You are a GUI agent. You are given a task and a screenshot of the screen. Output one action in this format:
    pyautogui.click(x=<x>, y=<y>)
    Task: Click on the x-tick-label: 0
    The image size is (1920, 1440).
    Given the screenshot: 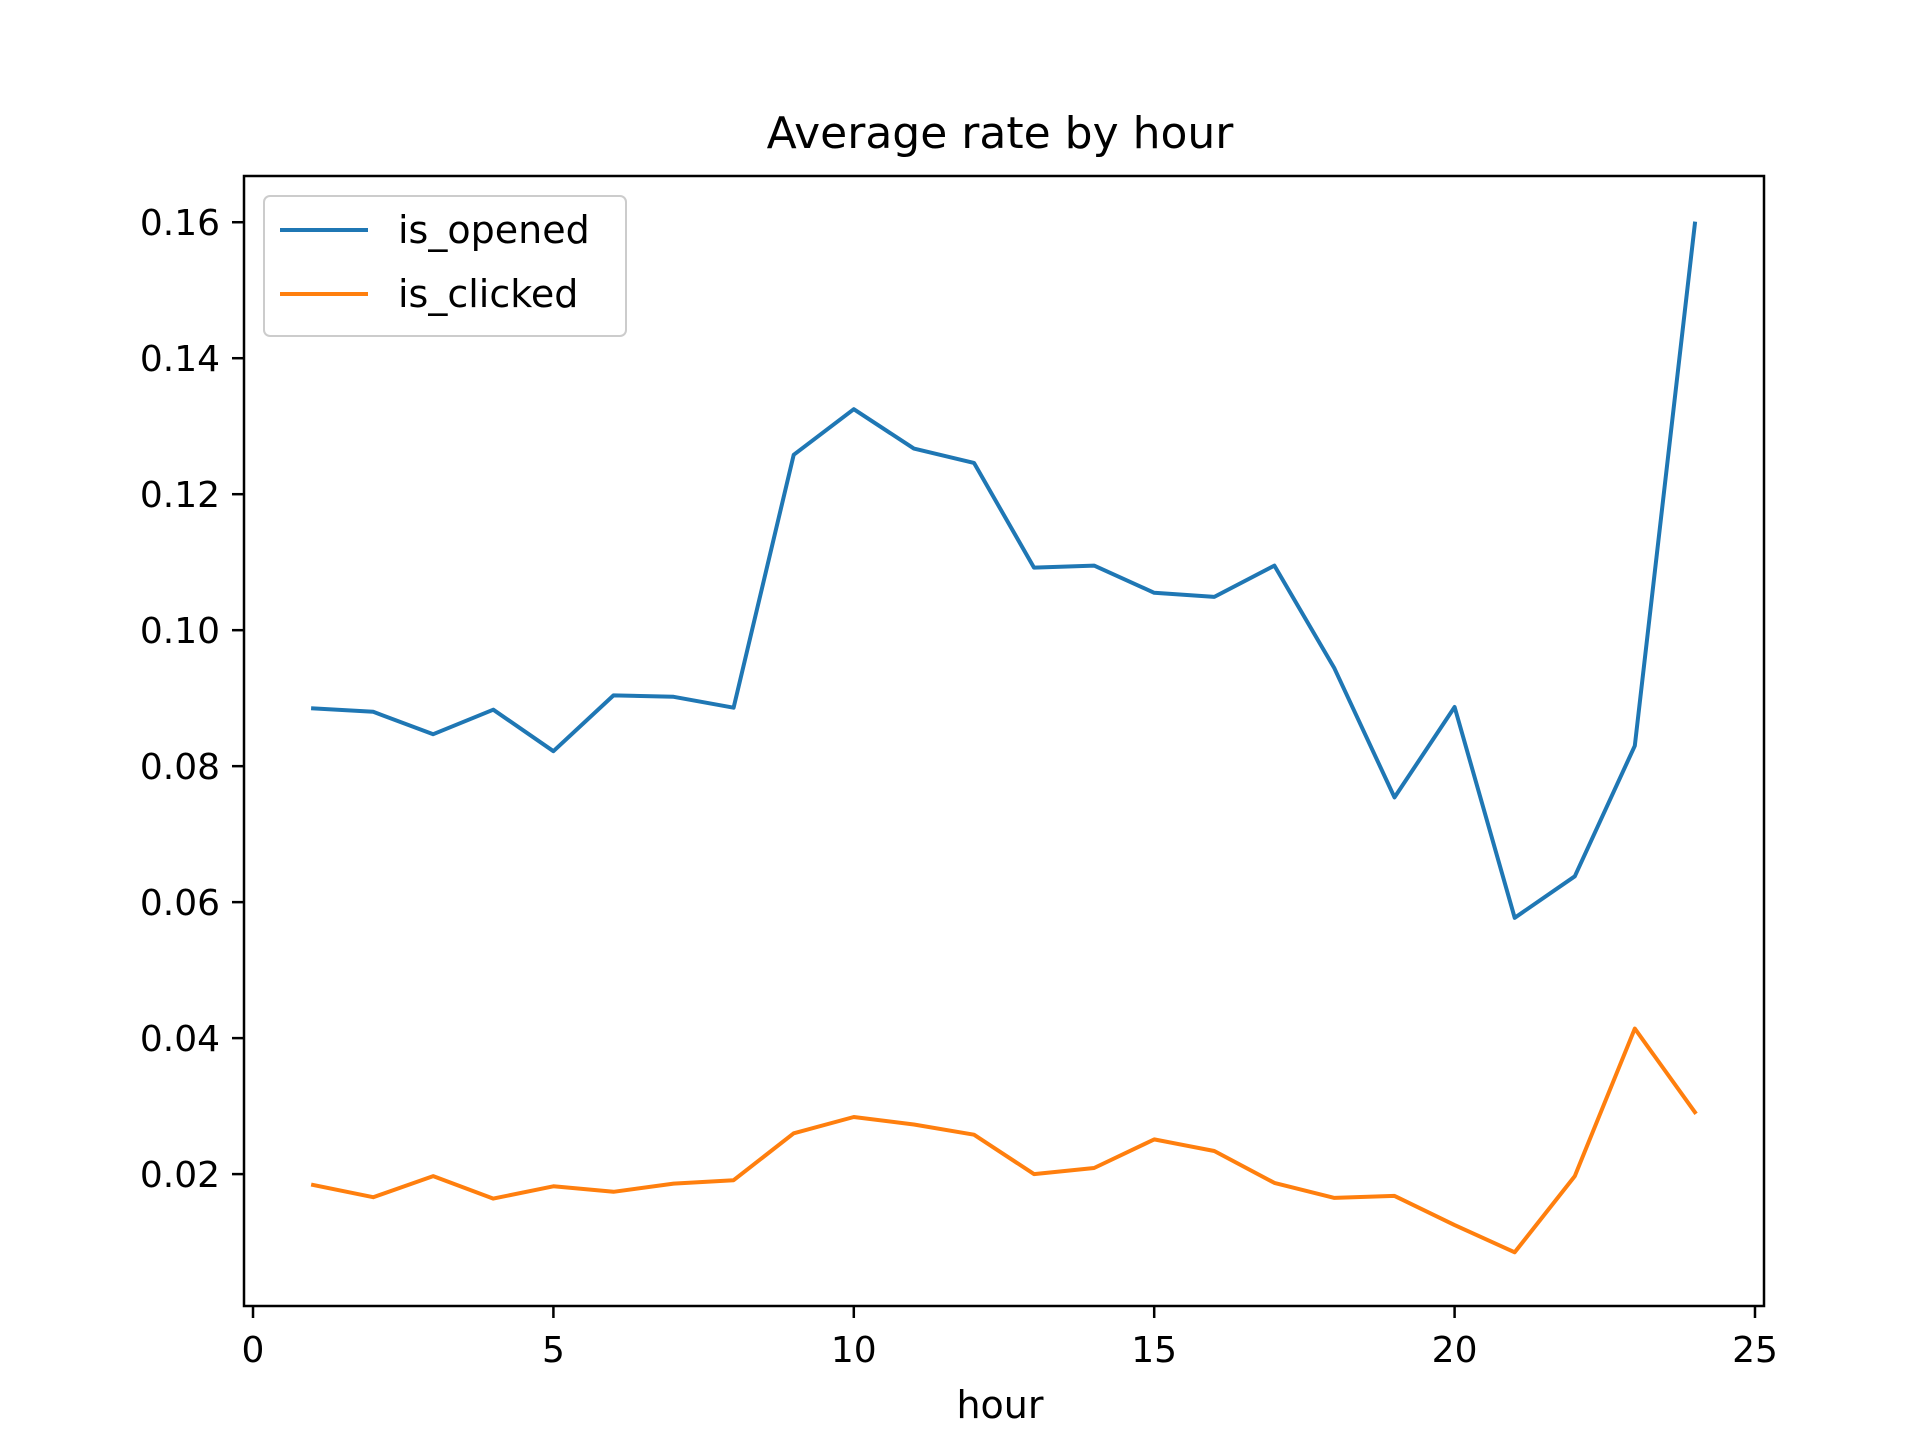 What is the action you would take?
    pyautogui.click(x=253, y=1350)
    